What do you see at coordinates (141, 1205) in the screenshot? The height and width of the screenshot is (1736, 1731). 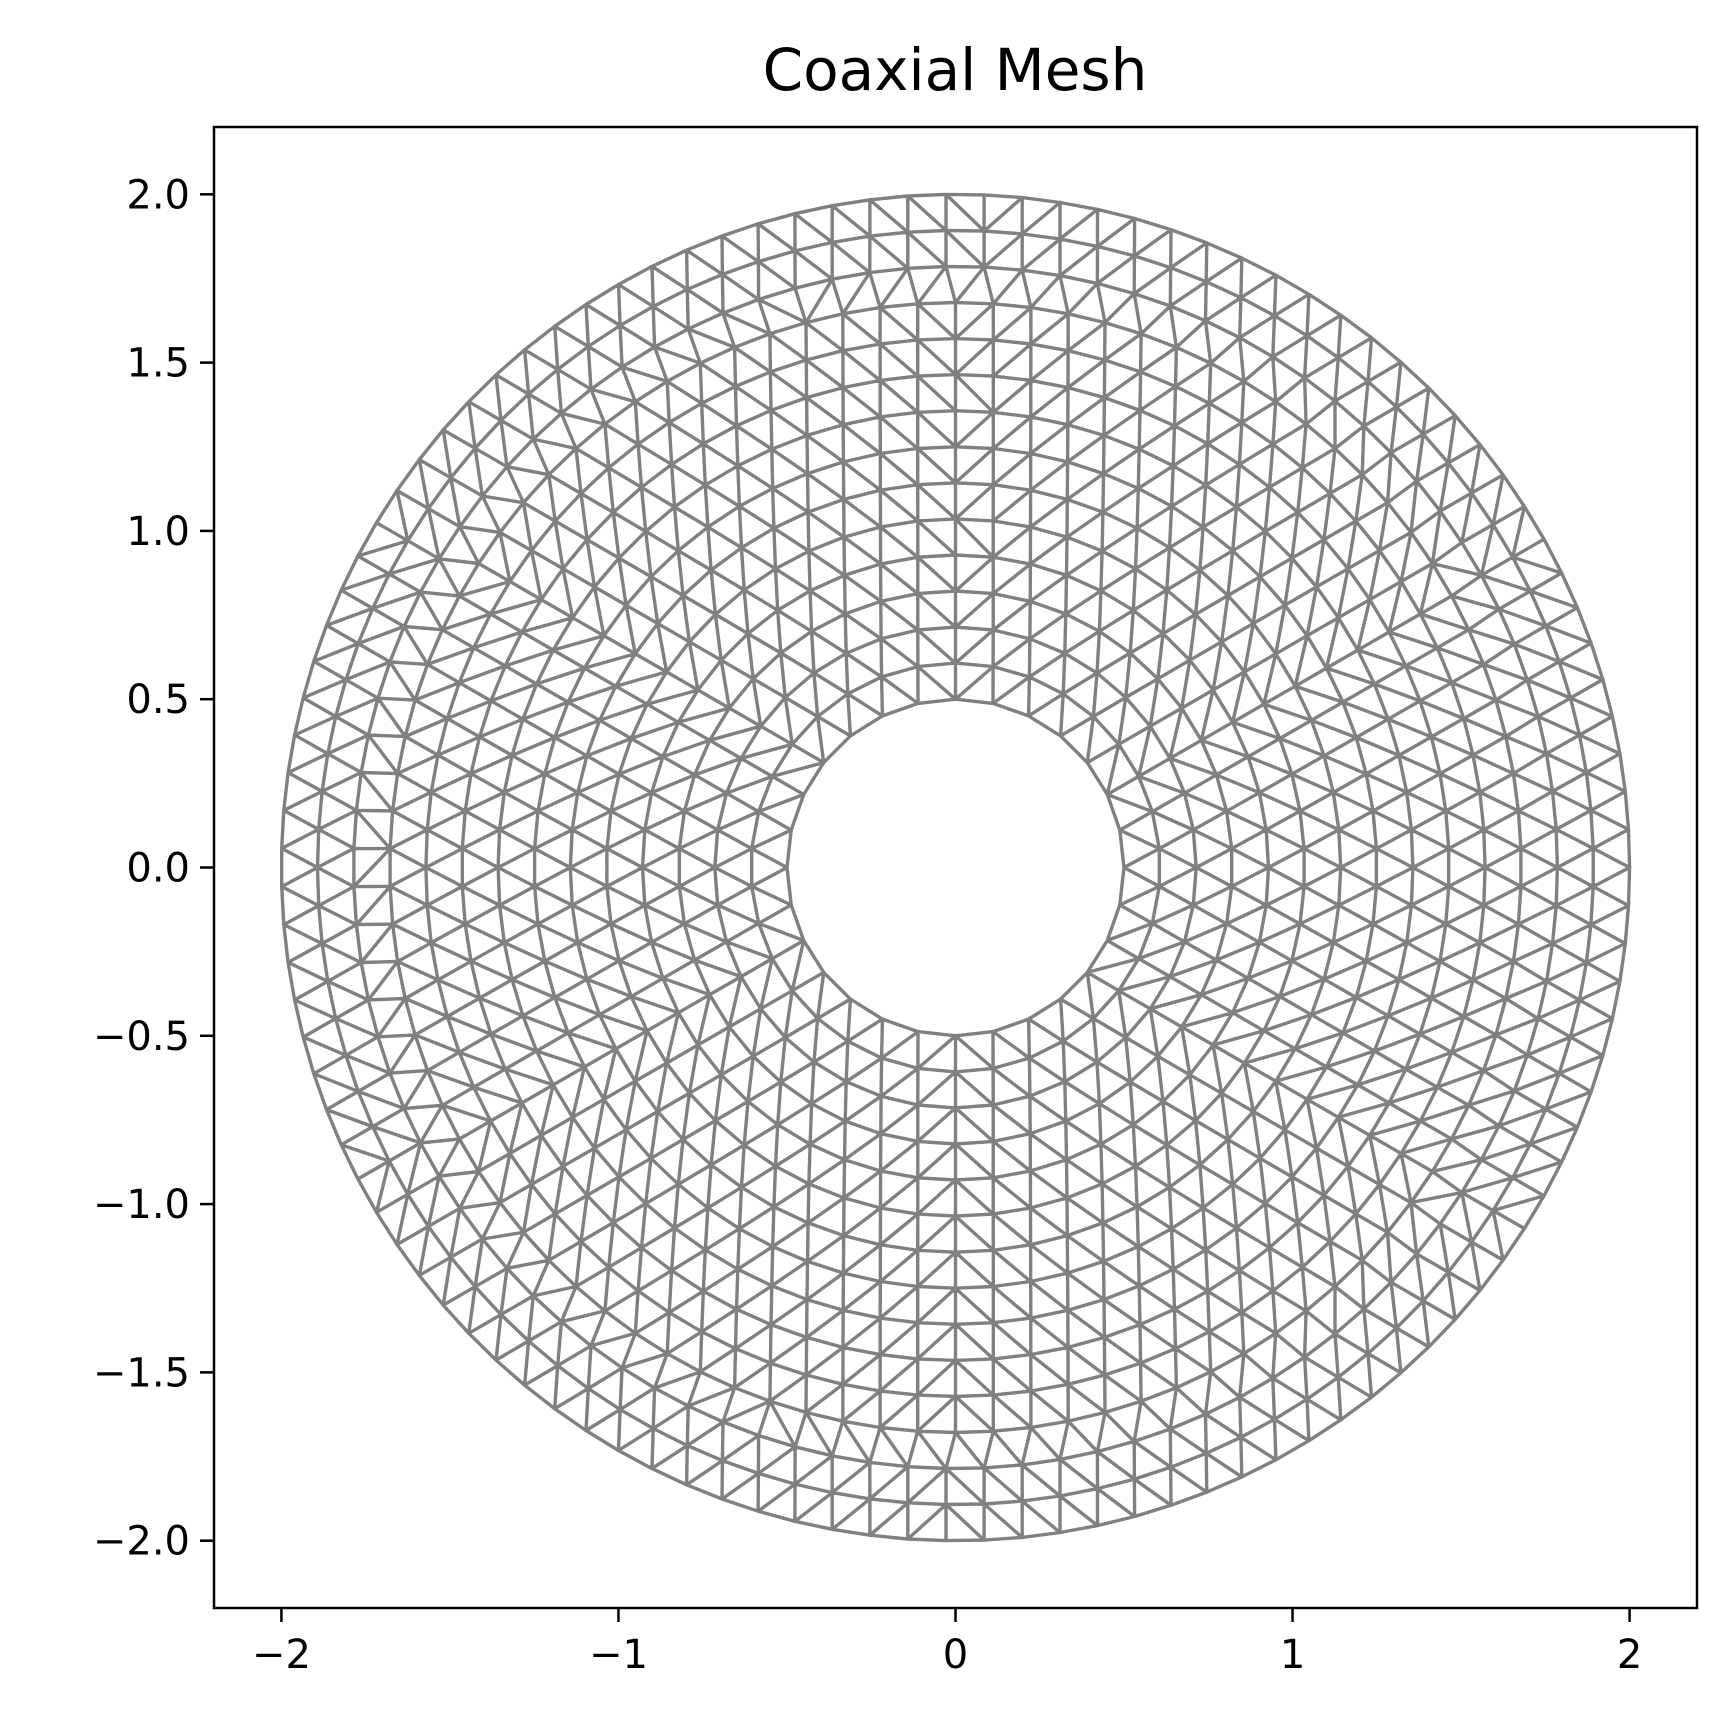 I see `y-tick-label: −1.0` at bounding box center [141, 1205].